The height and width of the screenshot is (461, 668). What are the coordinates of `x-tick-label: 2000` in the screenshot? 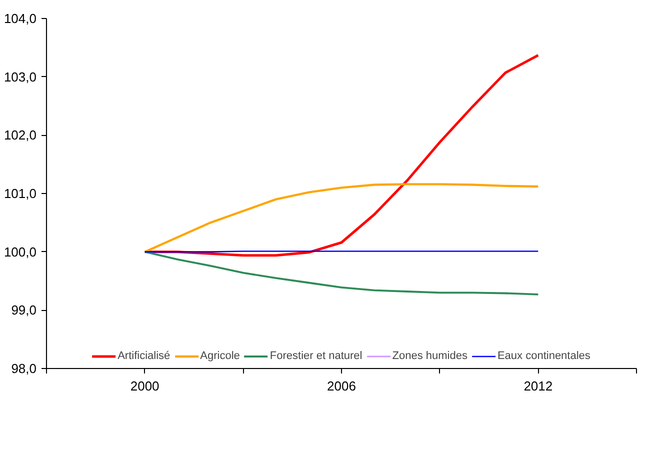 It's located at (145, 386).